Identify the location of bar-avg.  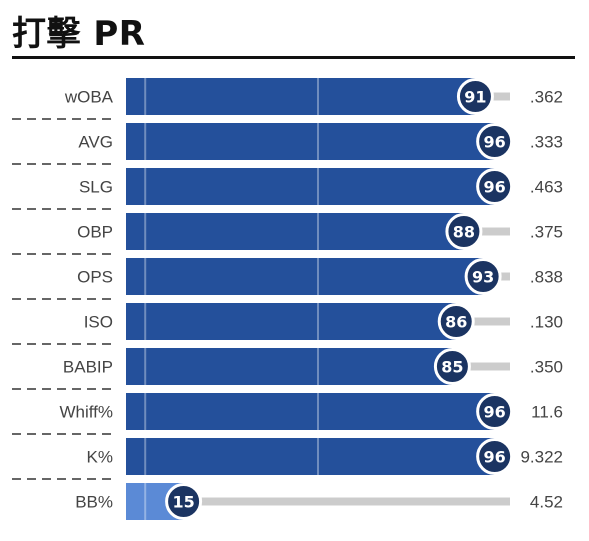
(310, 141).